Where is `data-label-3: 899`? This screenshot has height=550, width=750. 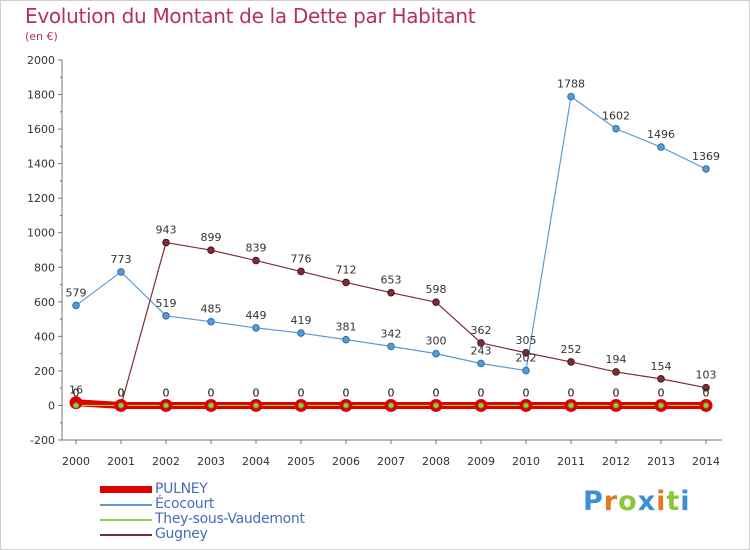 data-label-3: 899 is located at coordinates (211, 237).